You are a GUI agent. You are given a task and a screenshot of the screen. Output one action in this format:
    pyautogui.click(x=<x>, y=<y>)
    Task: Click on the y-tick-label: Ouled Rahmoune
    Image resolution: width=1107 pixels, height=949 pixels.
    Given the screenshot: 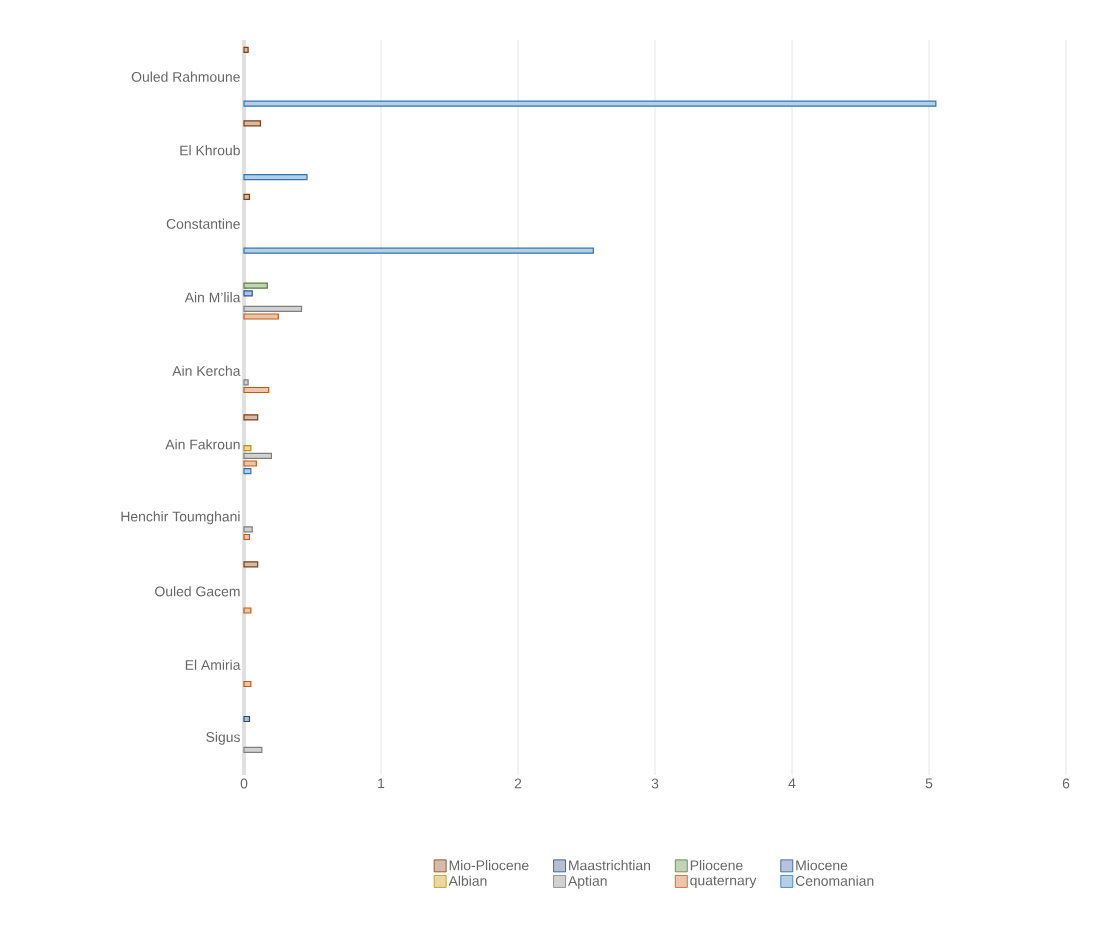 What is the action you would take?
    pyautogui.click(x=185, y=76)
    